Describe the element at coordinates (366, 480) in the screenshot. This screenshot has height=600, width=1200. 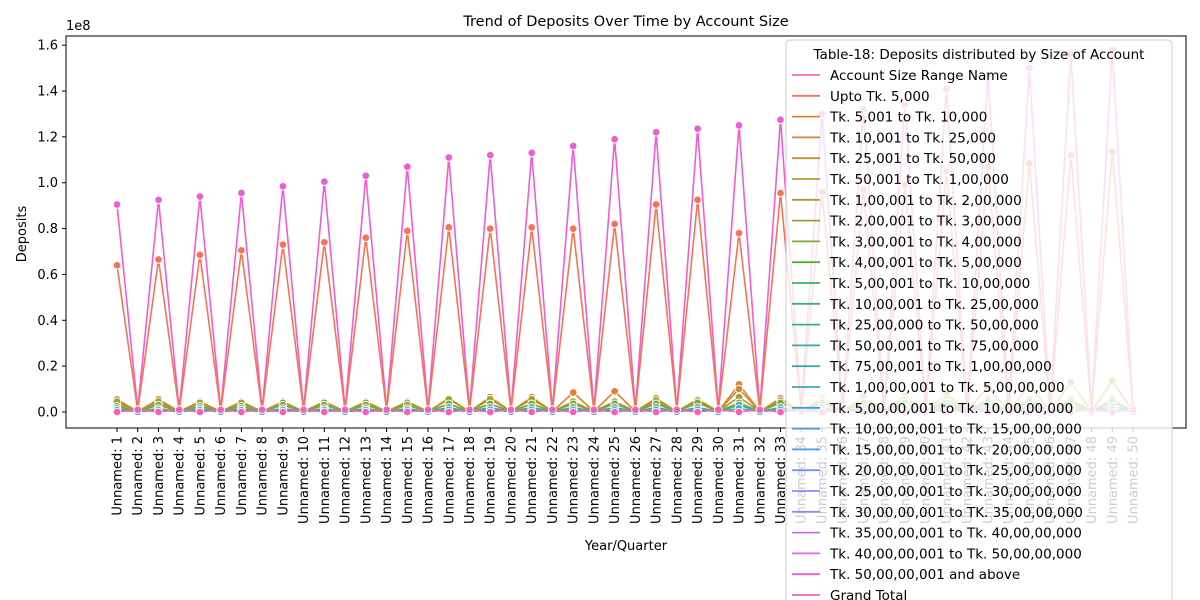
I see `x-tick-label: Unnamed: 13` at that location.